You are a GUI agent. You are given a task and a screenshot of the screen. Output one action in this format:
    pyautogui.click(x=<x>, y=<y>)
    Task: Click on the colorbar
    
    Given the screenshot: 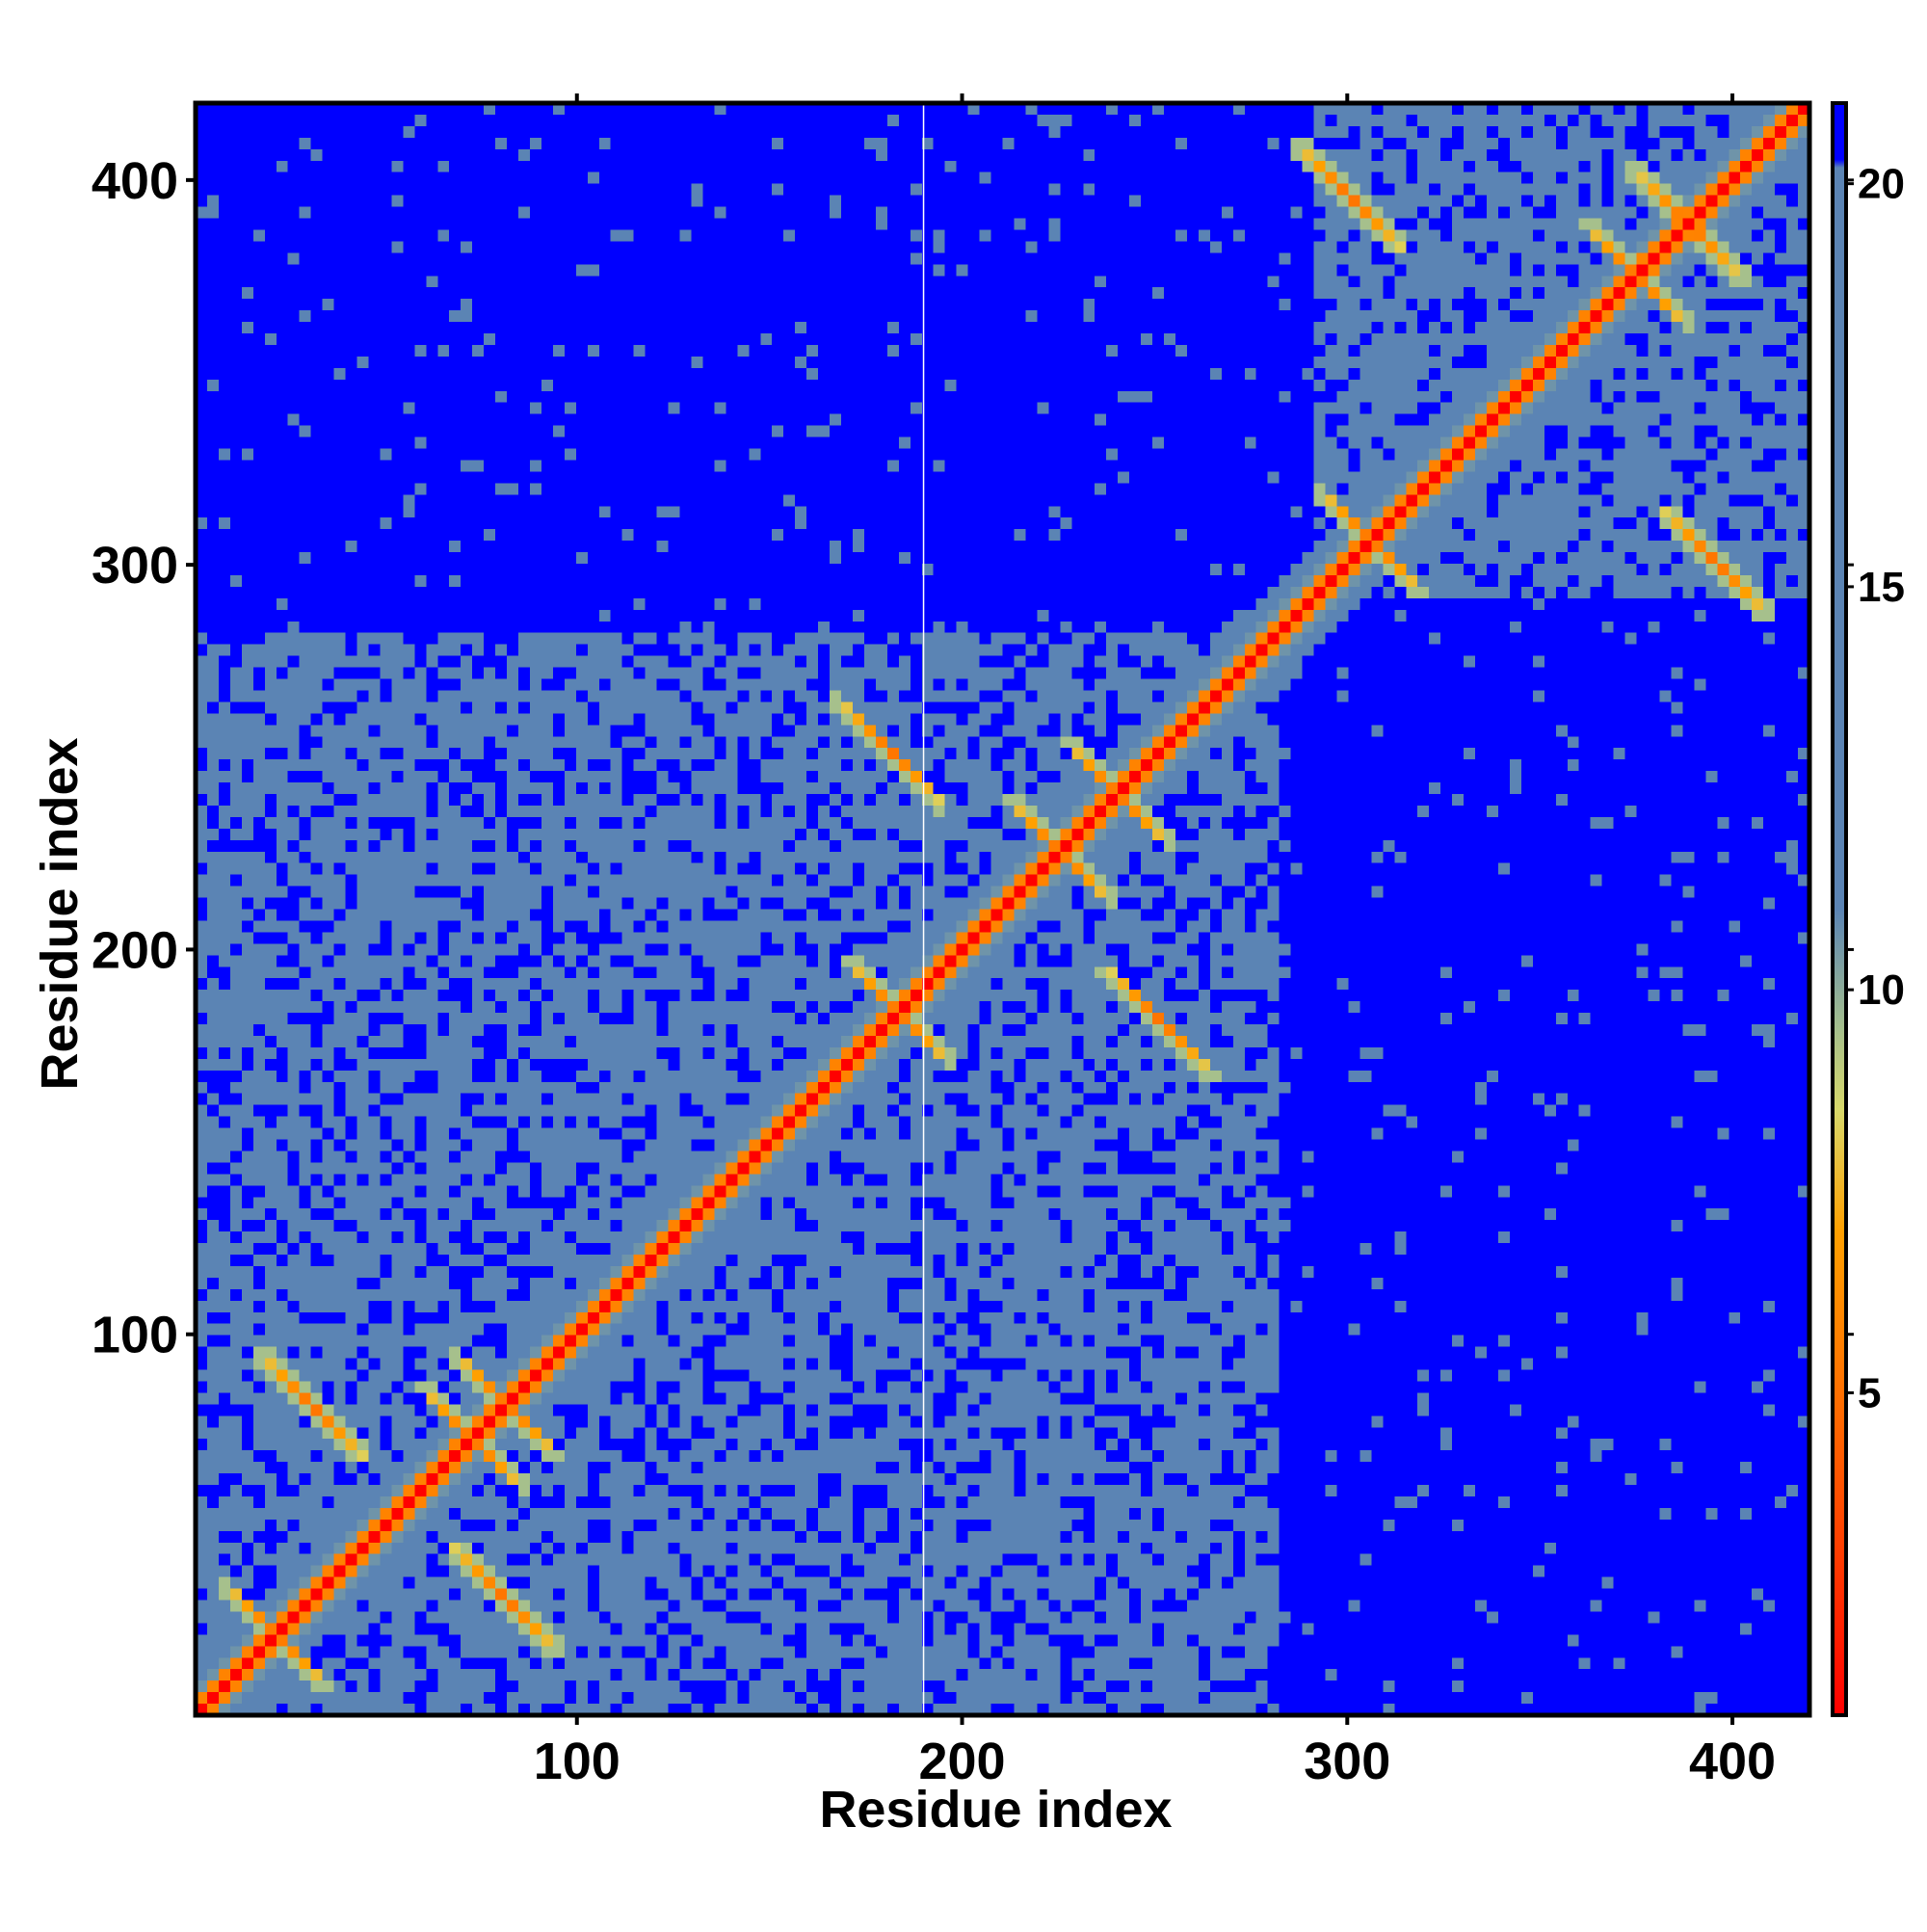 What is the action you would take?
    pyautogui.click(x=1840, y=909)
    